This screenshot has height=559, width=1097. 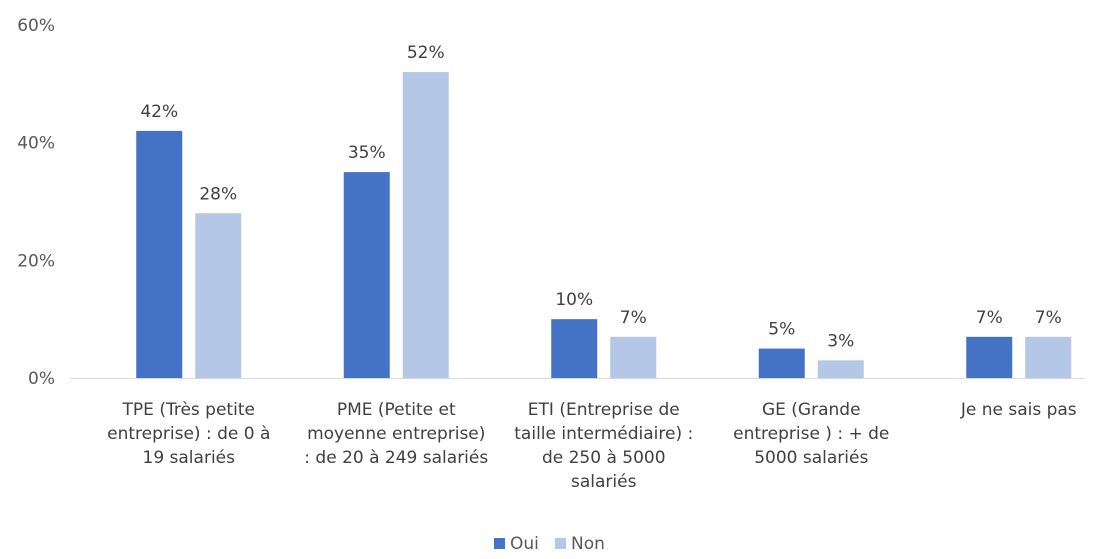 What do you see at coordinates (36, 202) in the screenshot?
I see `y-axis: 0% 20% 40% 60%` at bounding box center [36, 202].